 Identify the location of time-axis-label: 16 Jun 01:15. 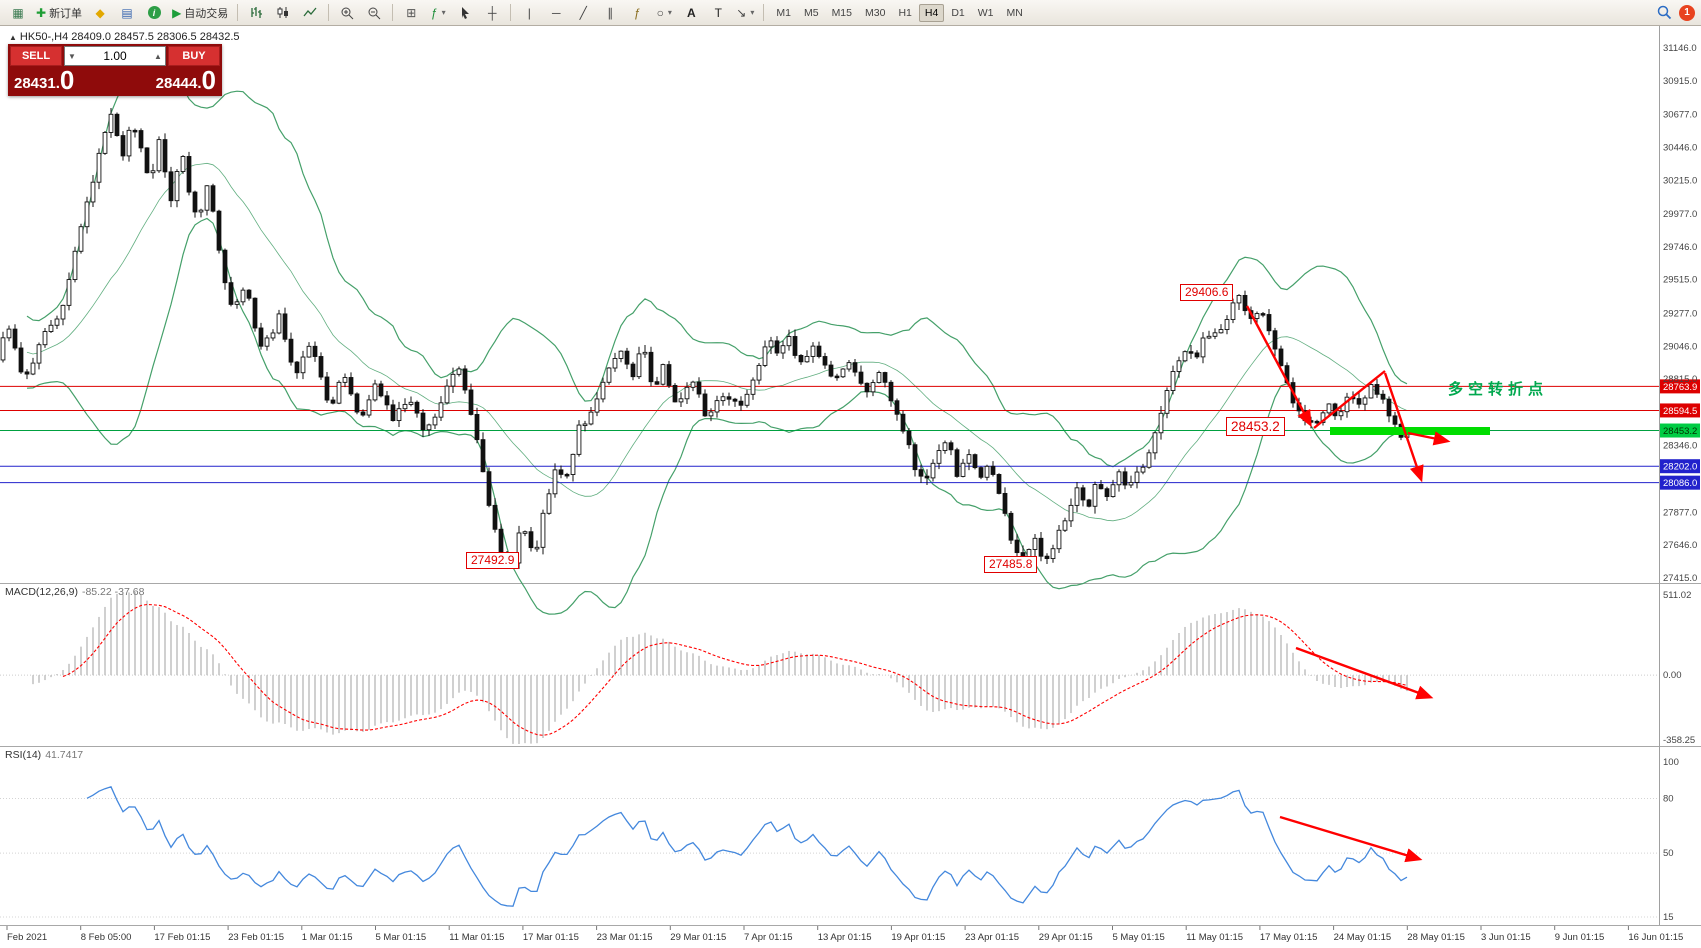
(1655, 937).